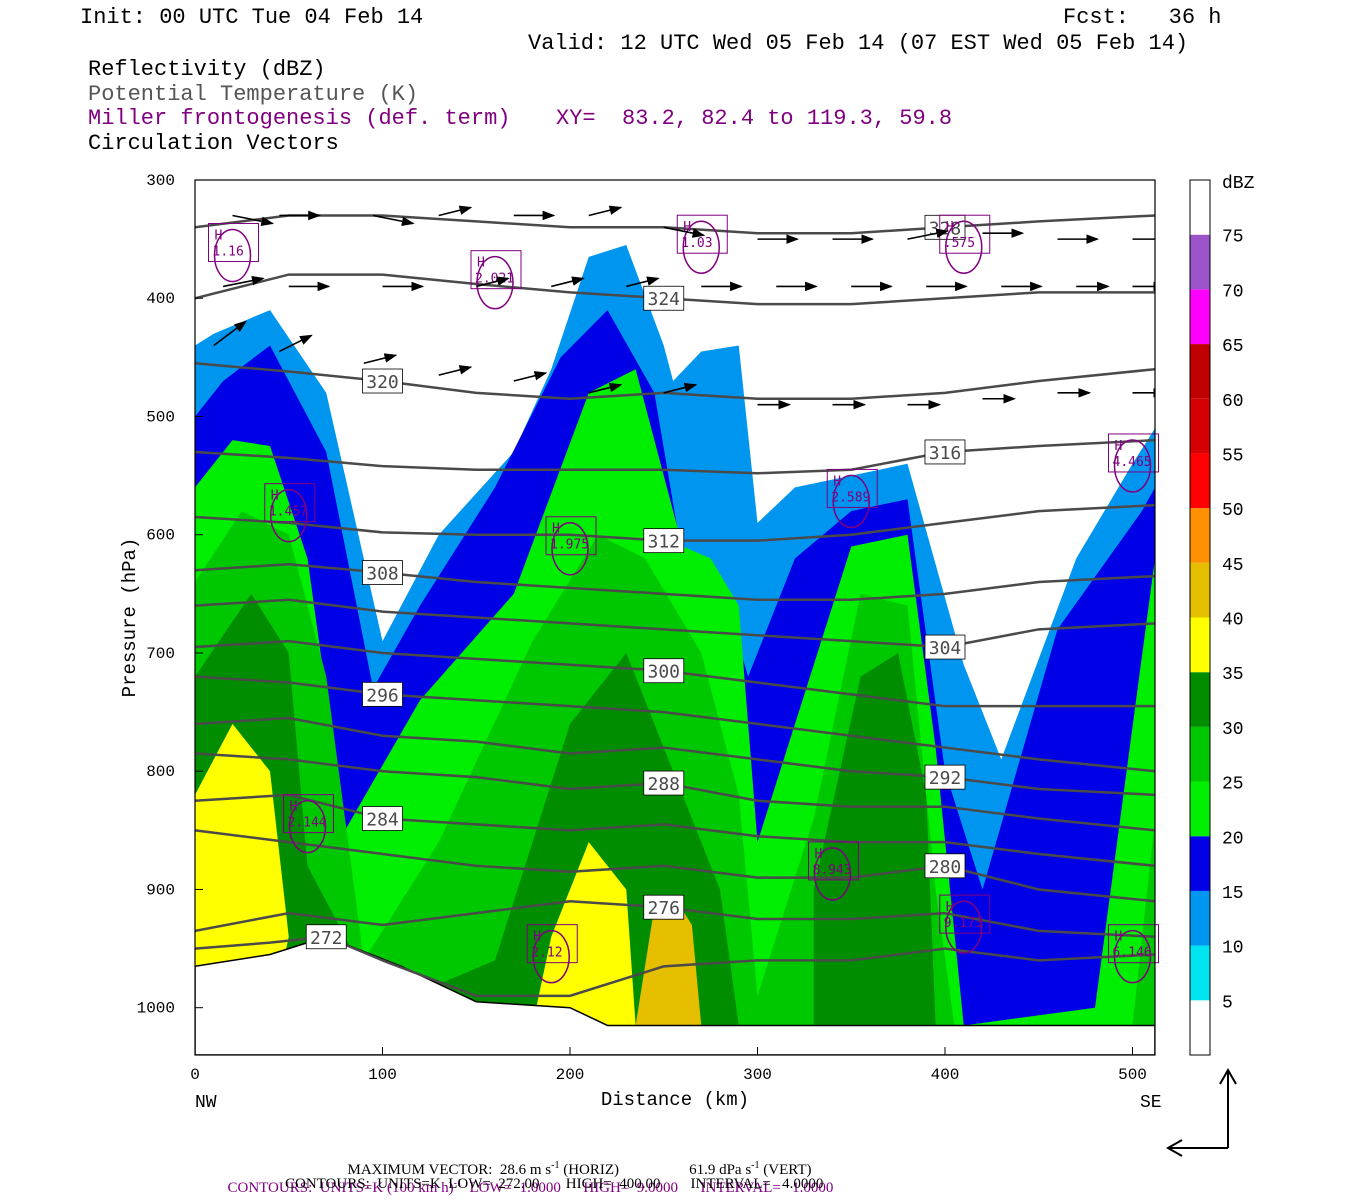 This screenshot has width=1350, height=1200. Describe the element at coordinates (1233, 566) in the screenshot. I see `colorbar-tick-label: 45` at that location.